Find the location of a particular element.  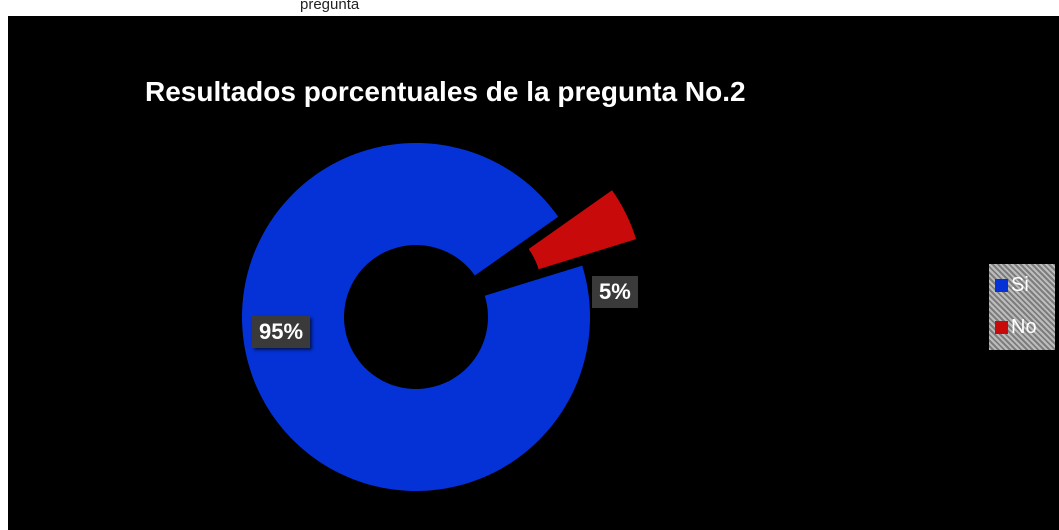

legend-item-no: No is located at coordinates (1016, 327).